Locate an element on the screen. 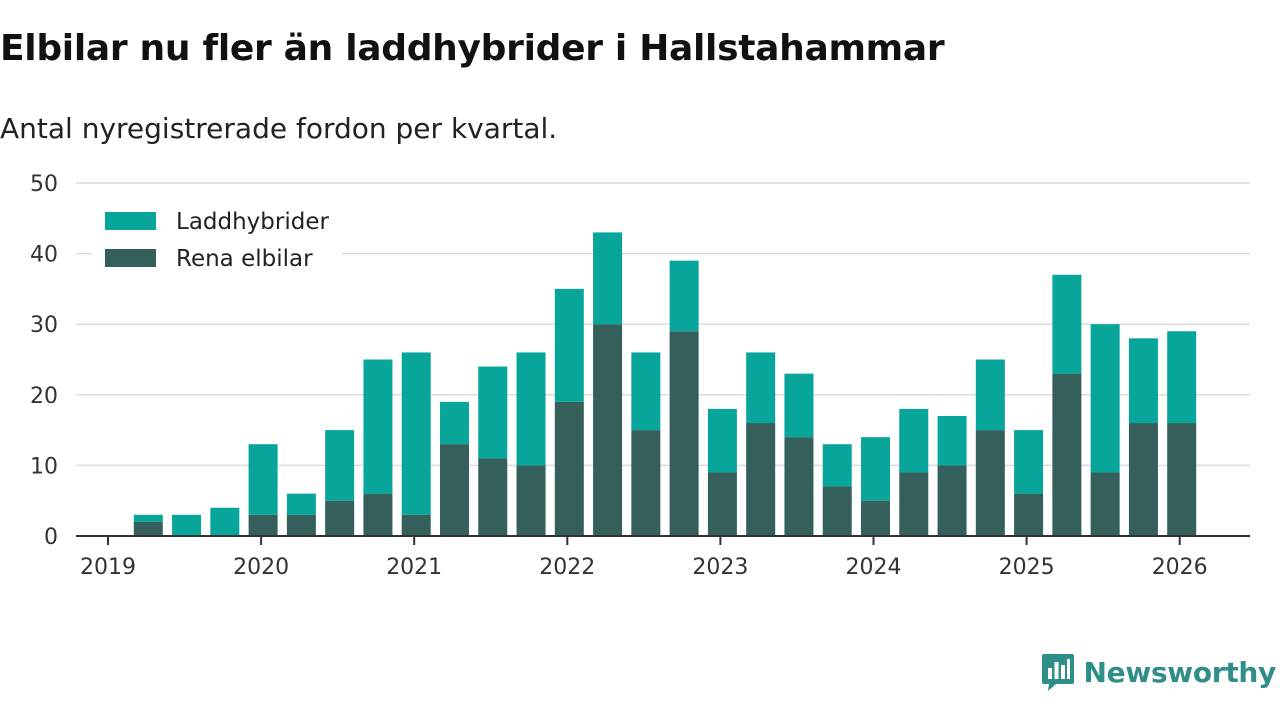 The height and width of the screenshot is (720, 1280). x-tick-label: 2024 is located at coordinates (874, 567).